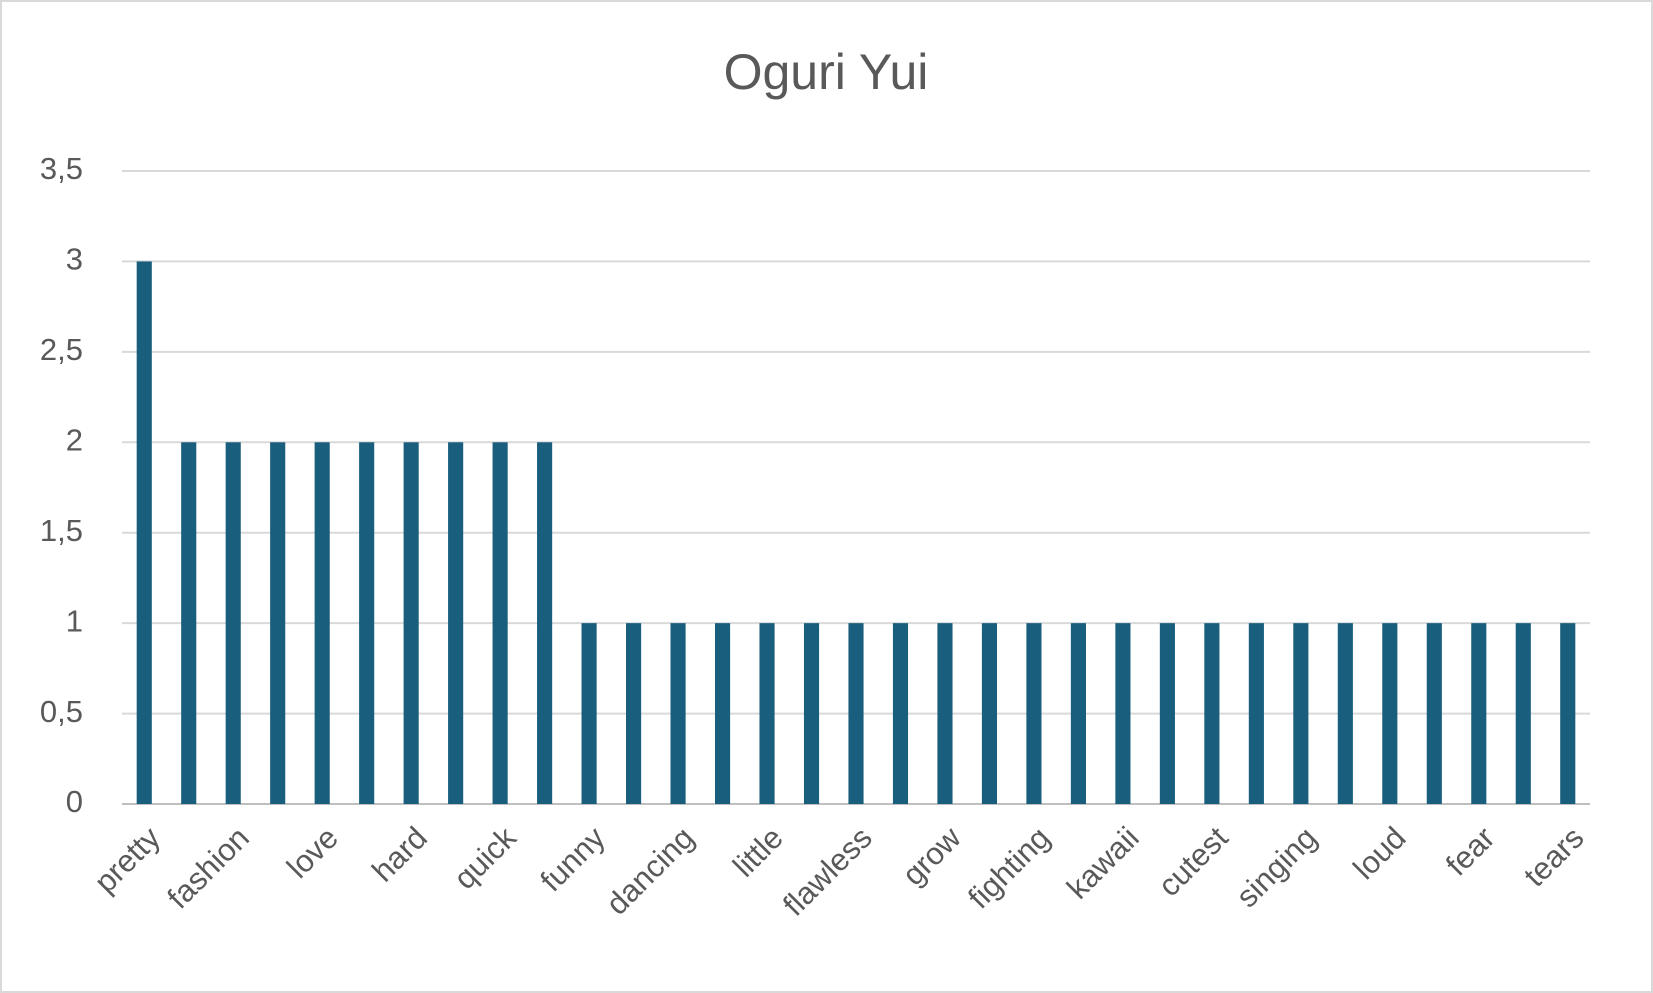  Describe the element at coordinates (826, 72) in the screenshot. I see `chart-title: Oguri Yui` at that location.